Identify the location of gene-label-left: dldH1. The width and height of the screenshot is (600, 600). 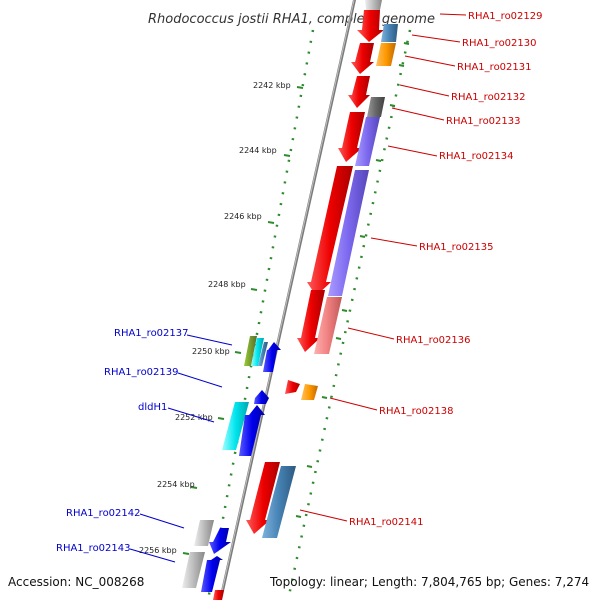
(152, 407).